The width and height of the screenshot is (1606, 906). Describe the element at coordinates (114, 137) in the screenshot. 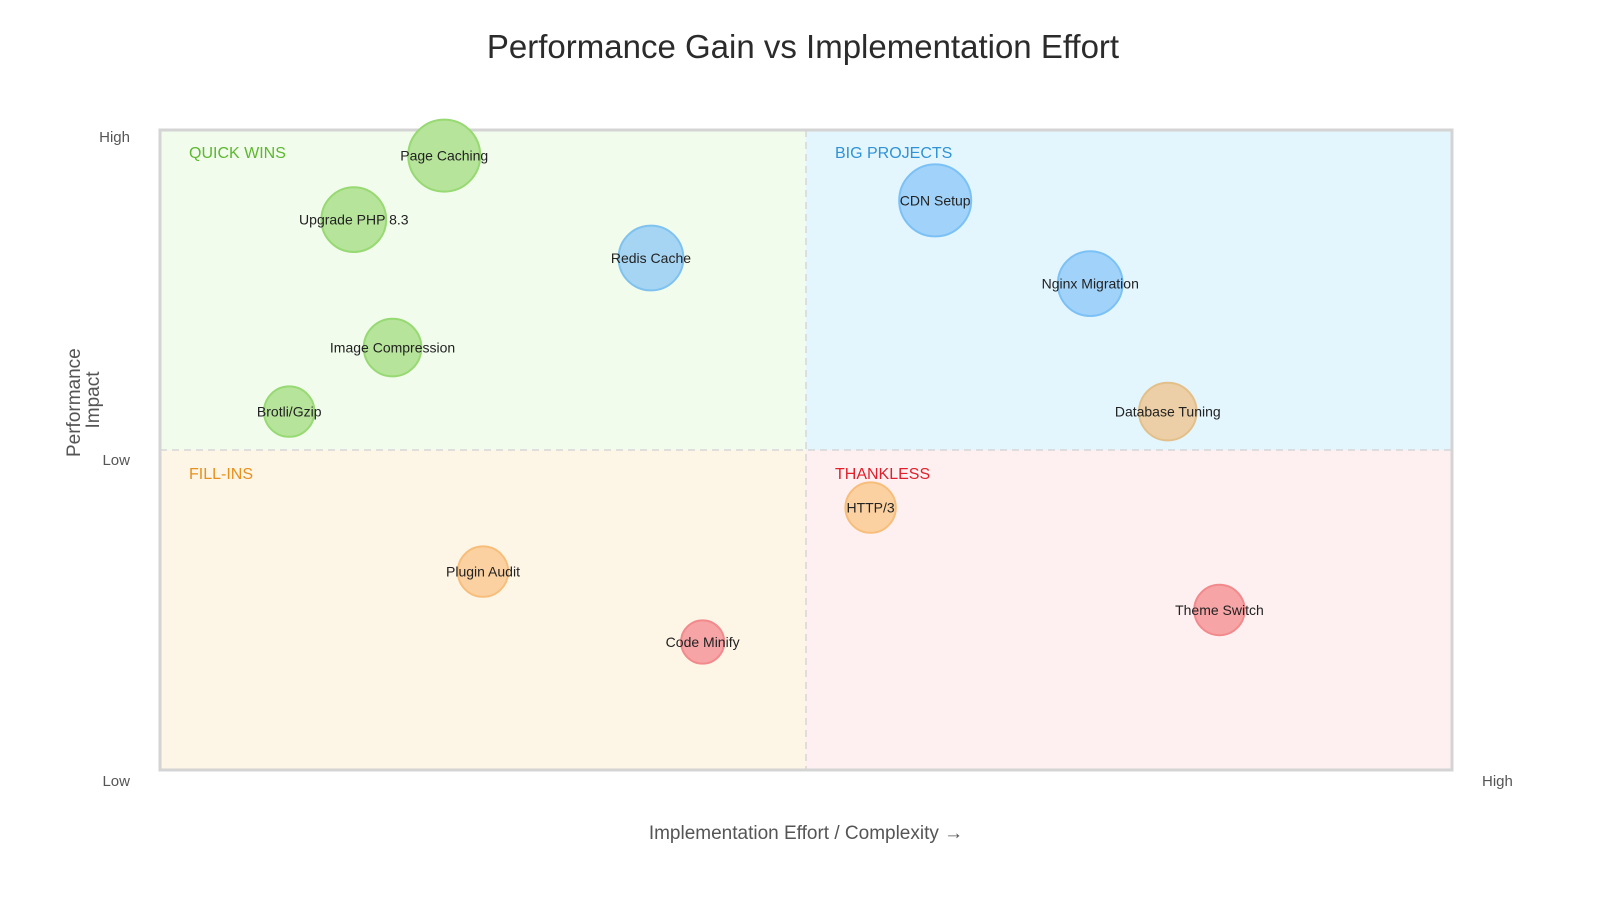

I see `y-tick-high: High` at that location.